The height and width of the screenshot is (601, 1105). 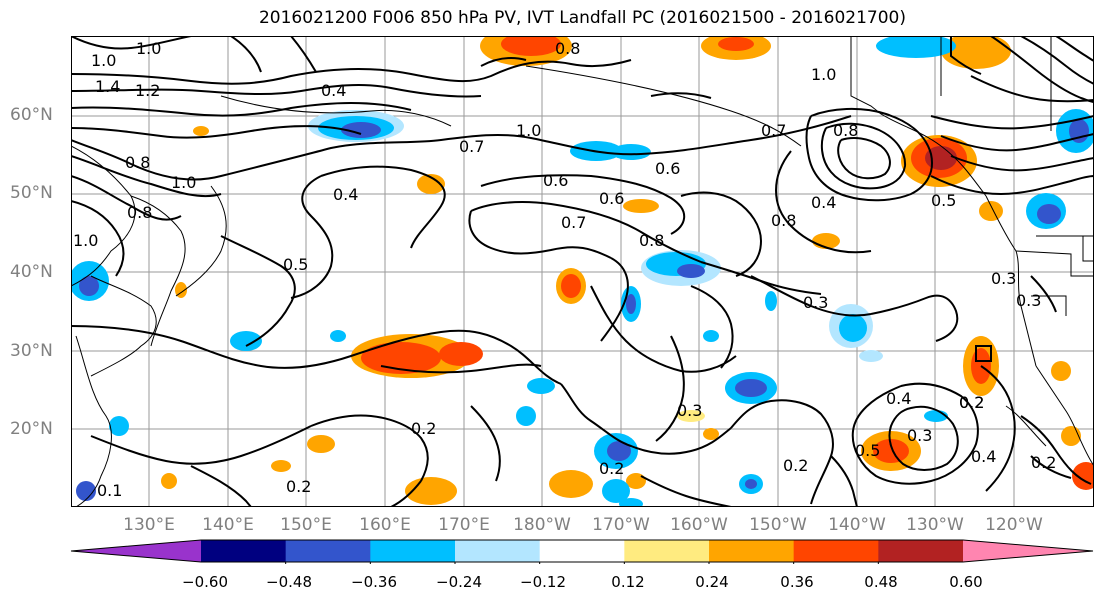 I want to click on lon-label: 150°W, so click(x=778, y=525).